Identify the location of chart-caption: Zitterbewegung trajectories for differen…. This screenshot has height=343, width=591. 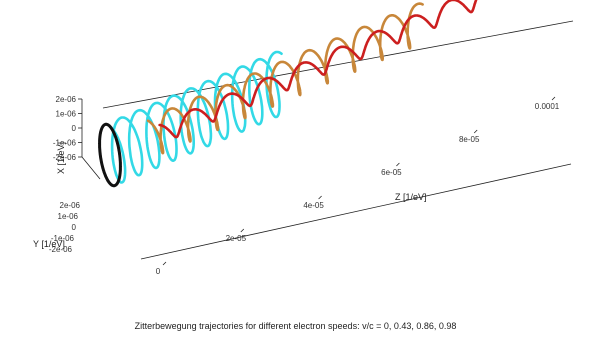
(295, 326).